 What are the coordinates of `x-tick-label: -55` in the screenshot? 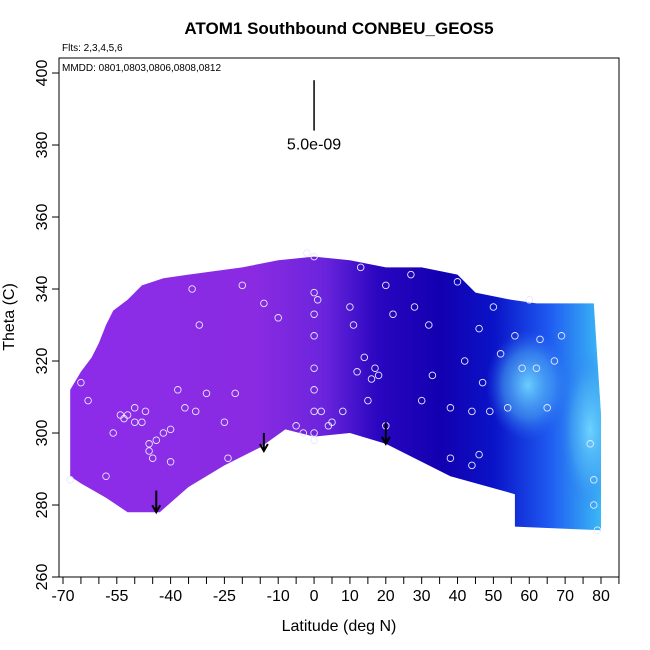 It's located at (116, 596).